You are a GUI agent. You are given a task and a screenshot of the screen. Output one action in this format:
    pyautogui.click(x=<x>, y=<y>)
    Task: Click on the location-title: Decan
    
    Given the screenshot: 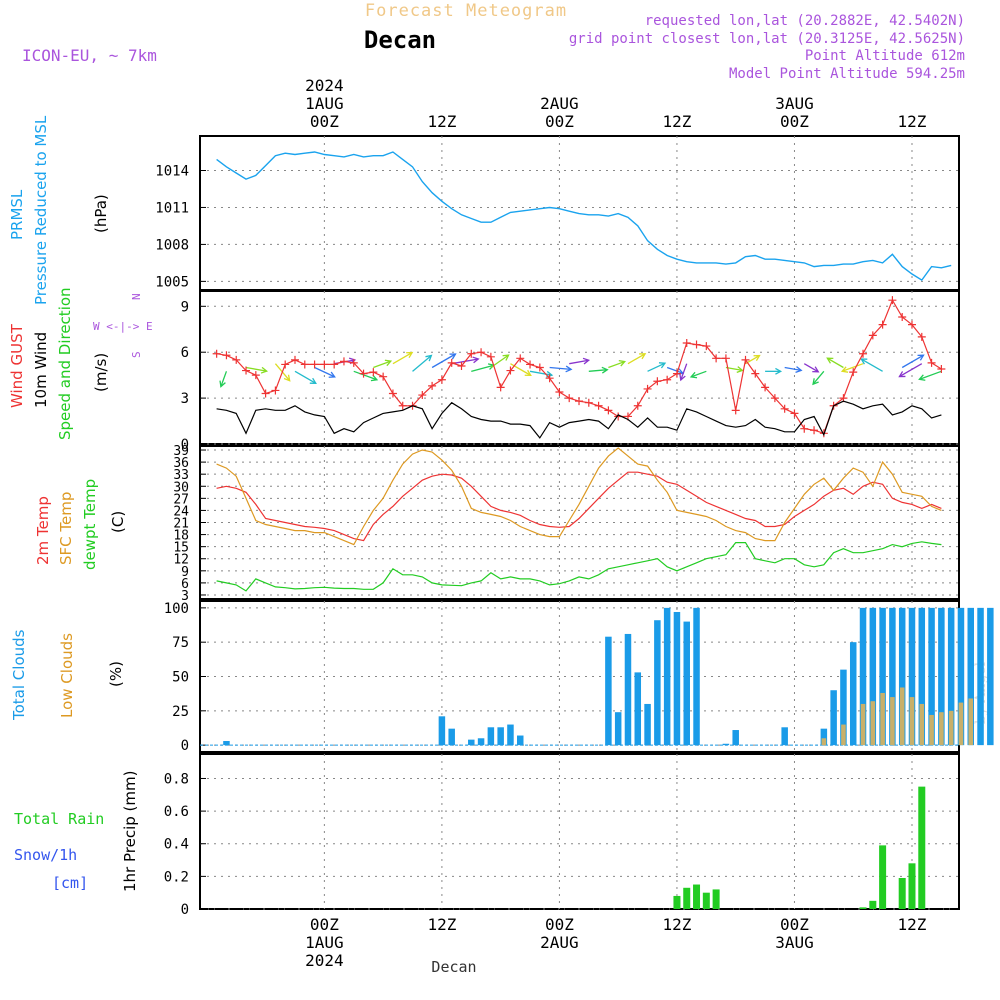 What is the action you would take?
    pyautogui.click(x=400, y=40)
    